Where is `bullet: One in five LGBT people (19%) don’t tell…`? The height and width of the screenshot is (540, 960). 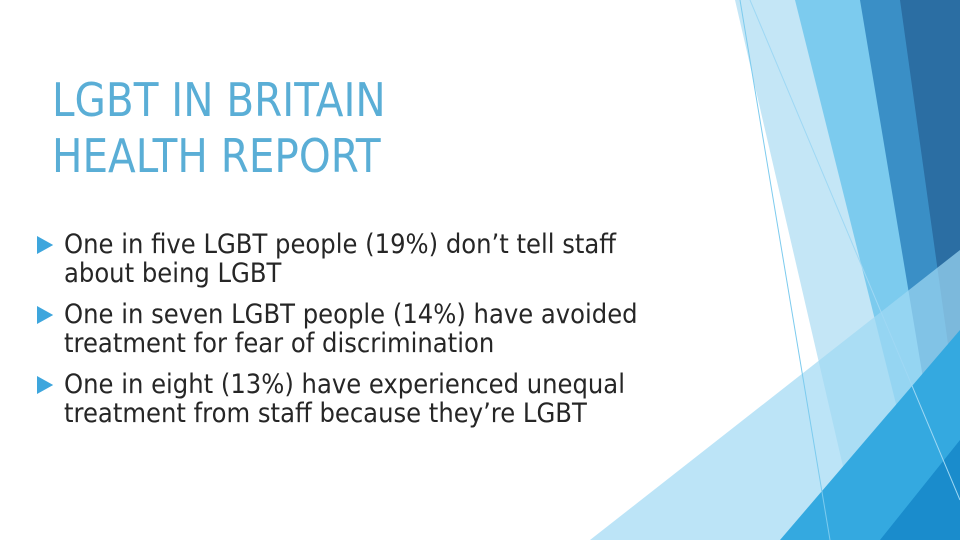
bullet: One in five LGBT people (19%) don’t tell… is located at coordinates (333, 258).